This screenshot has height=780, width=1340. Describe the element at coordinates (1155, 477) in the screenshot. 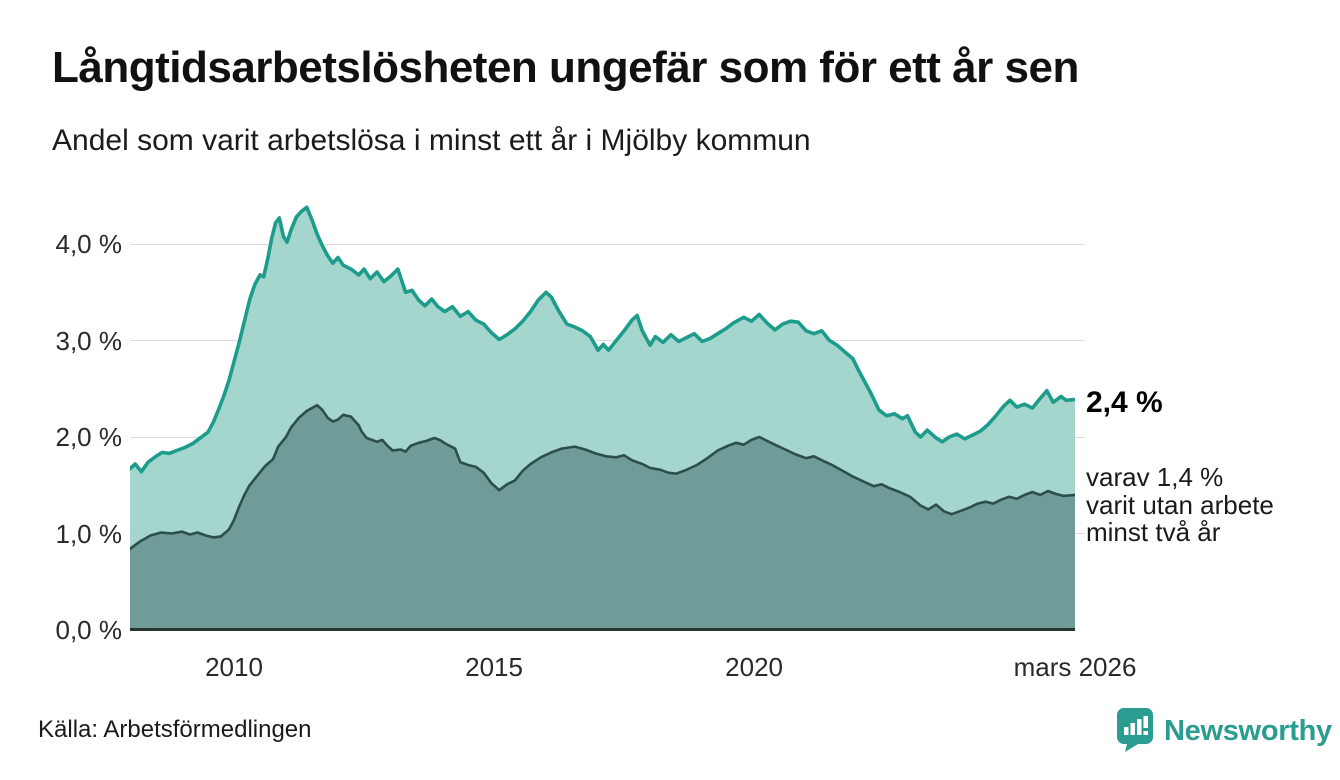

I see `secondary-line-1: varav 1,4 %` at that location.